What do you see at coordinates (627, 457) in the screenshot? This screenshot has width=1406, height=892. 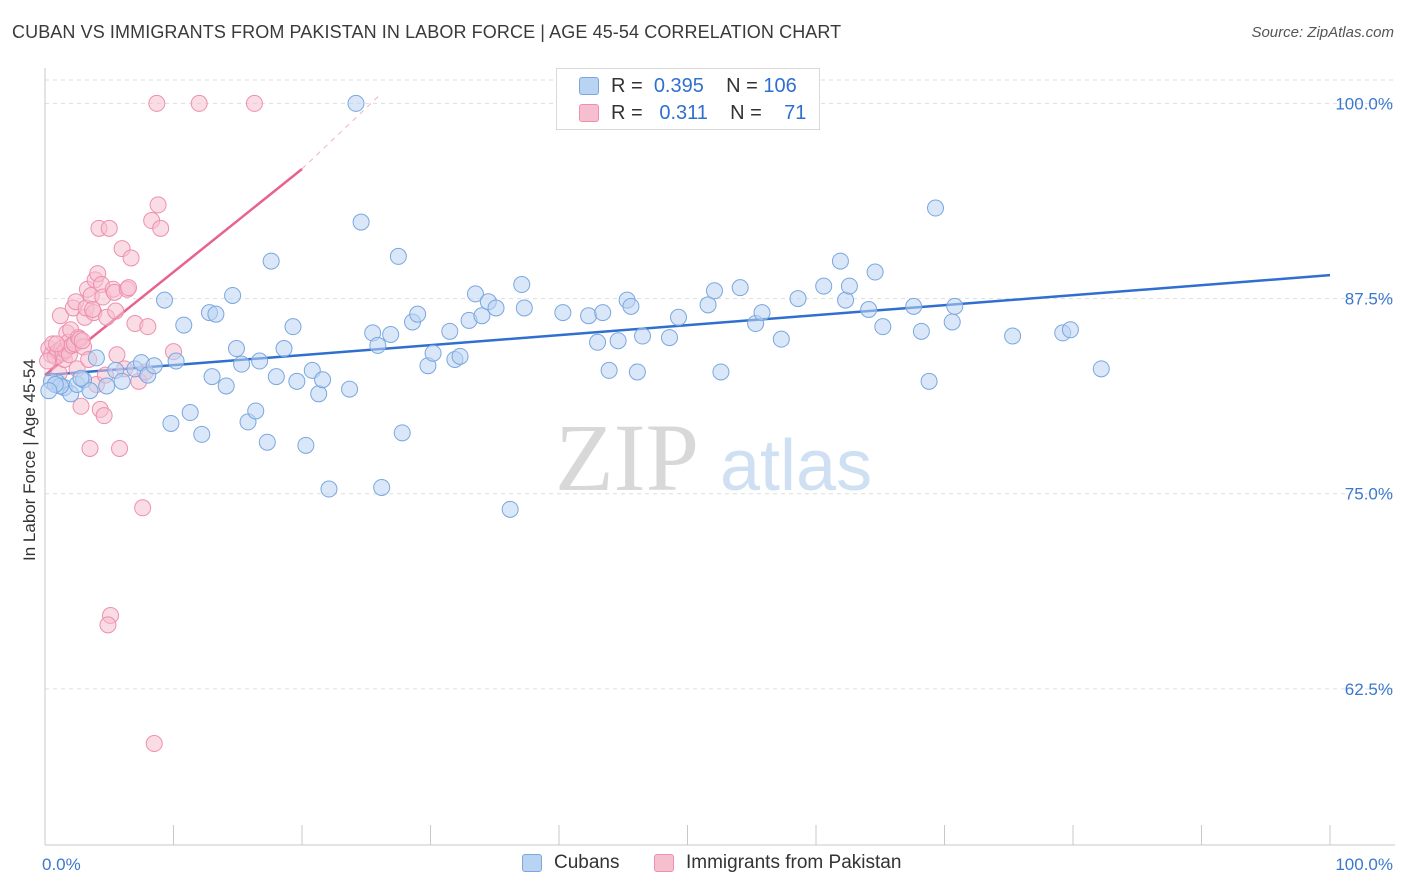 I see `watermark-zip: ZIP` at bounding box center [627, 457].